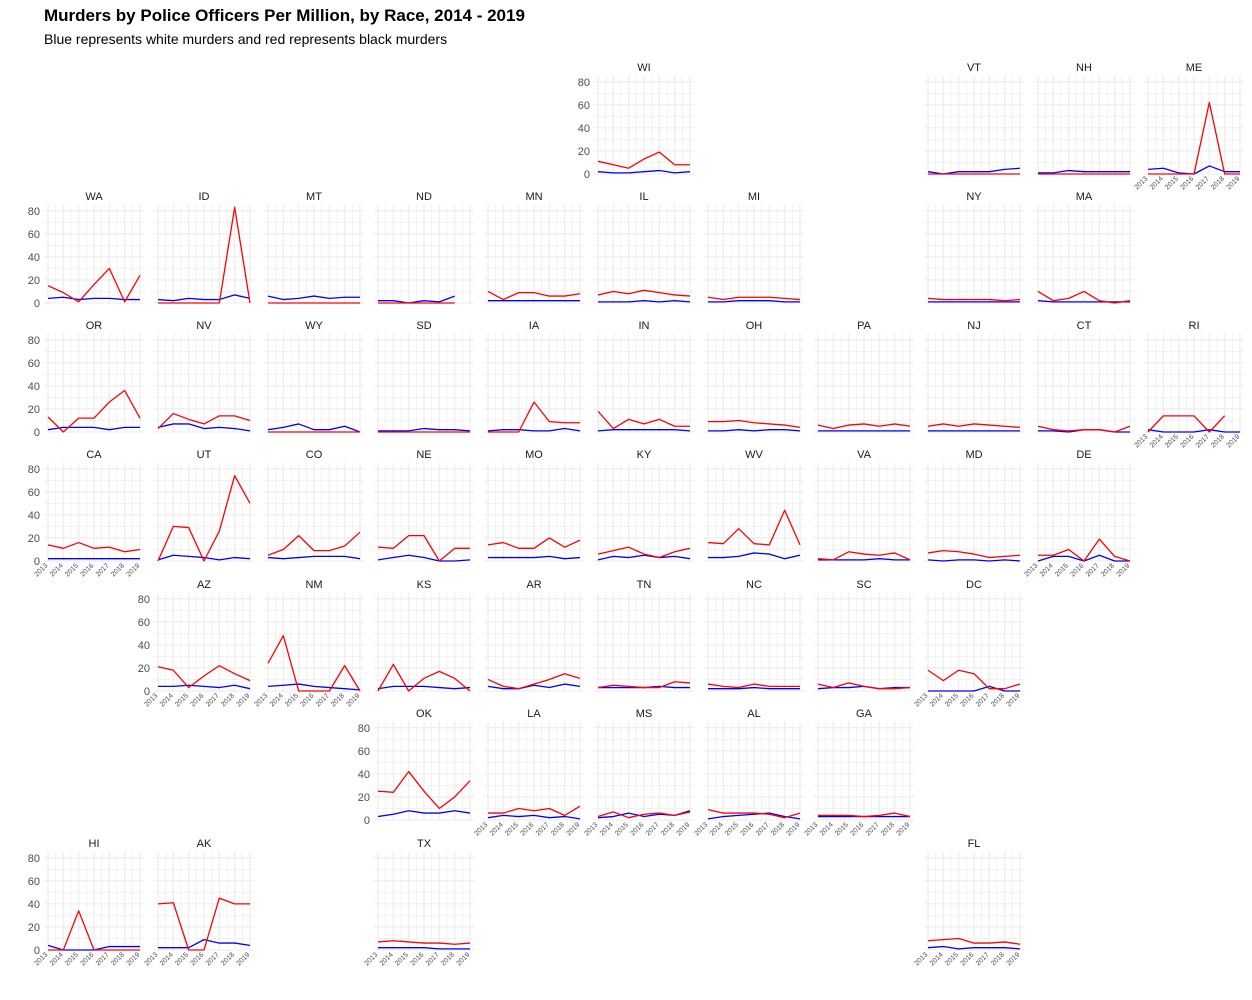 This screenshot has height=1000, width=1252. What do you see at coordinates (314, 326) in the screenshot?
I see `panel-label: WY` at bounding box center [314, 326].